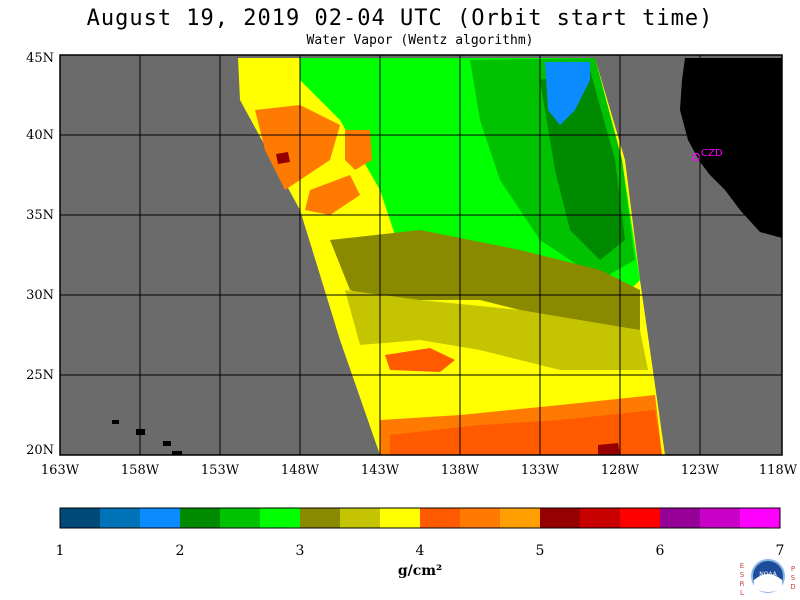 Image resolution: width=800 pixels, height=600 pixels. What do you see at coordinates (620, 470) in the screenshot?
I see `lon-label: 128W` at bounding box center [620, 470].